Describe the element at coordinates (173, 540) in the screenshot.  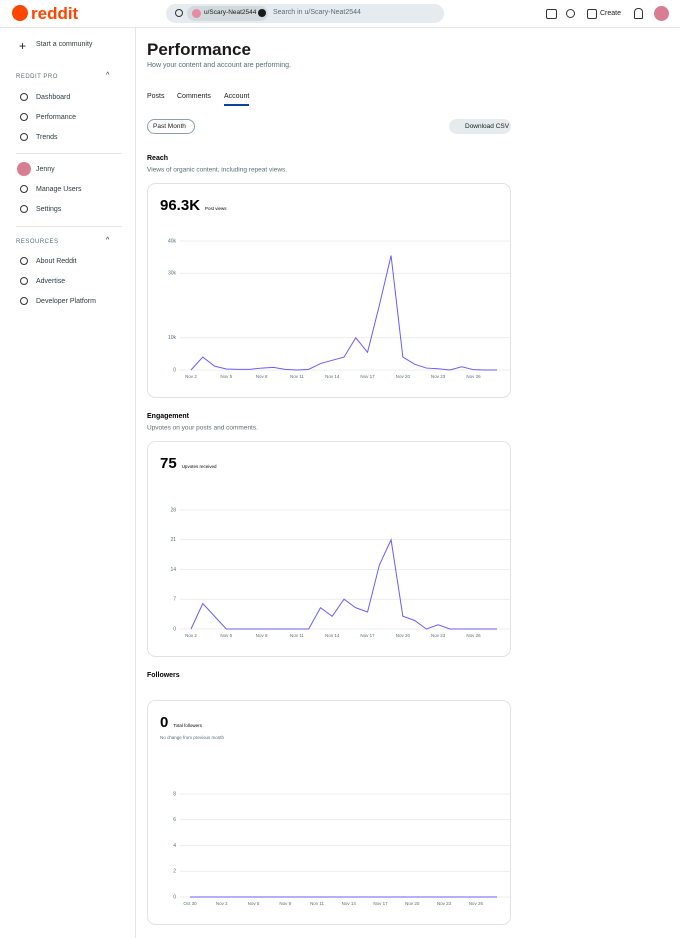
I see `y-tick-label: 21` at that location.